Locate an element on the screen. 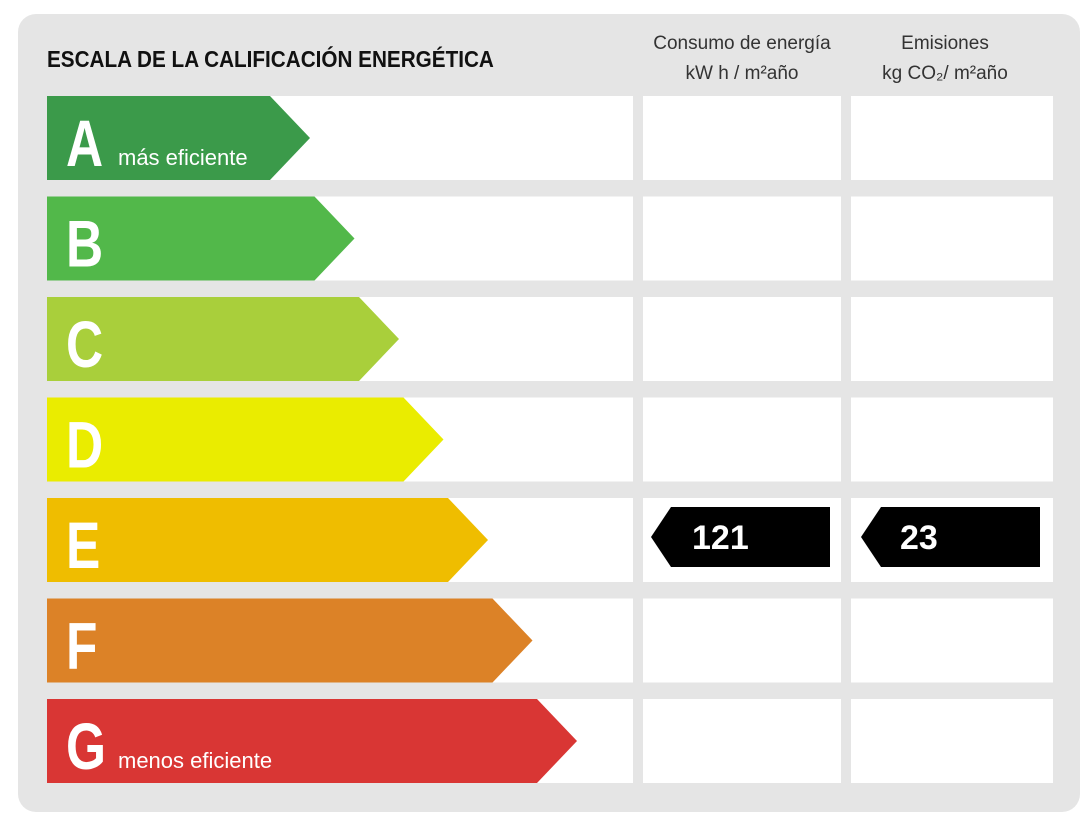  column-unit: kW h / m²año is located at coordinates (742, 73).